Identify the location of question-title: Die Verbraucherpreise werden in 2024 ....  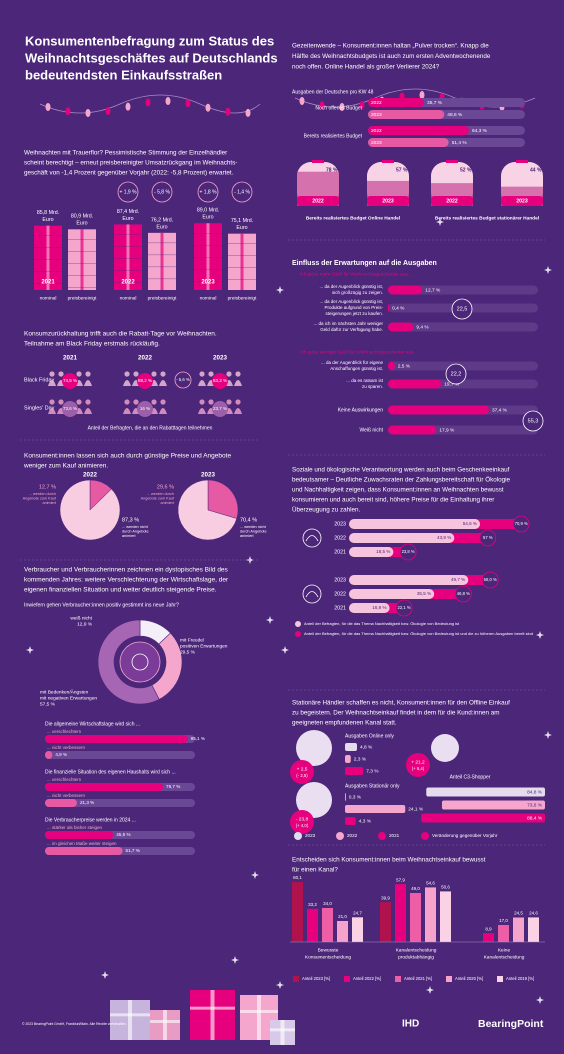
(90, 820).